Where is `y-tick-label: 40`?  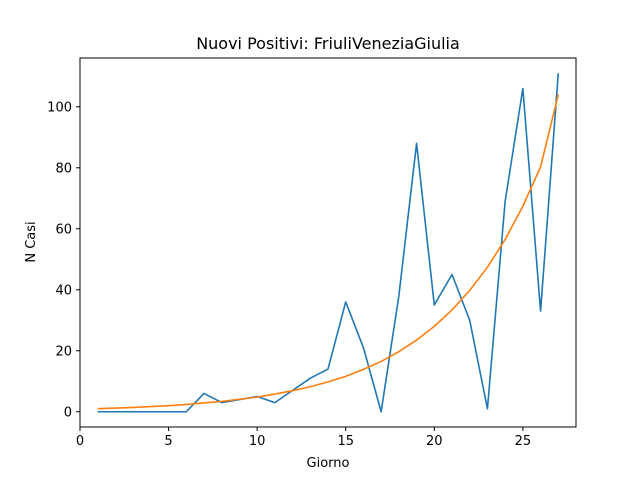
y-tick-label: 40 is located at coordinates (63, 290).